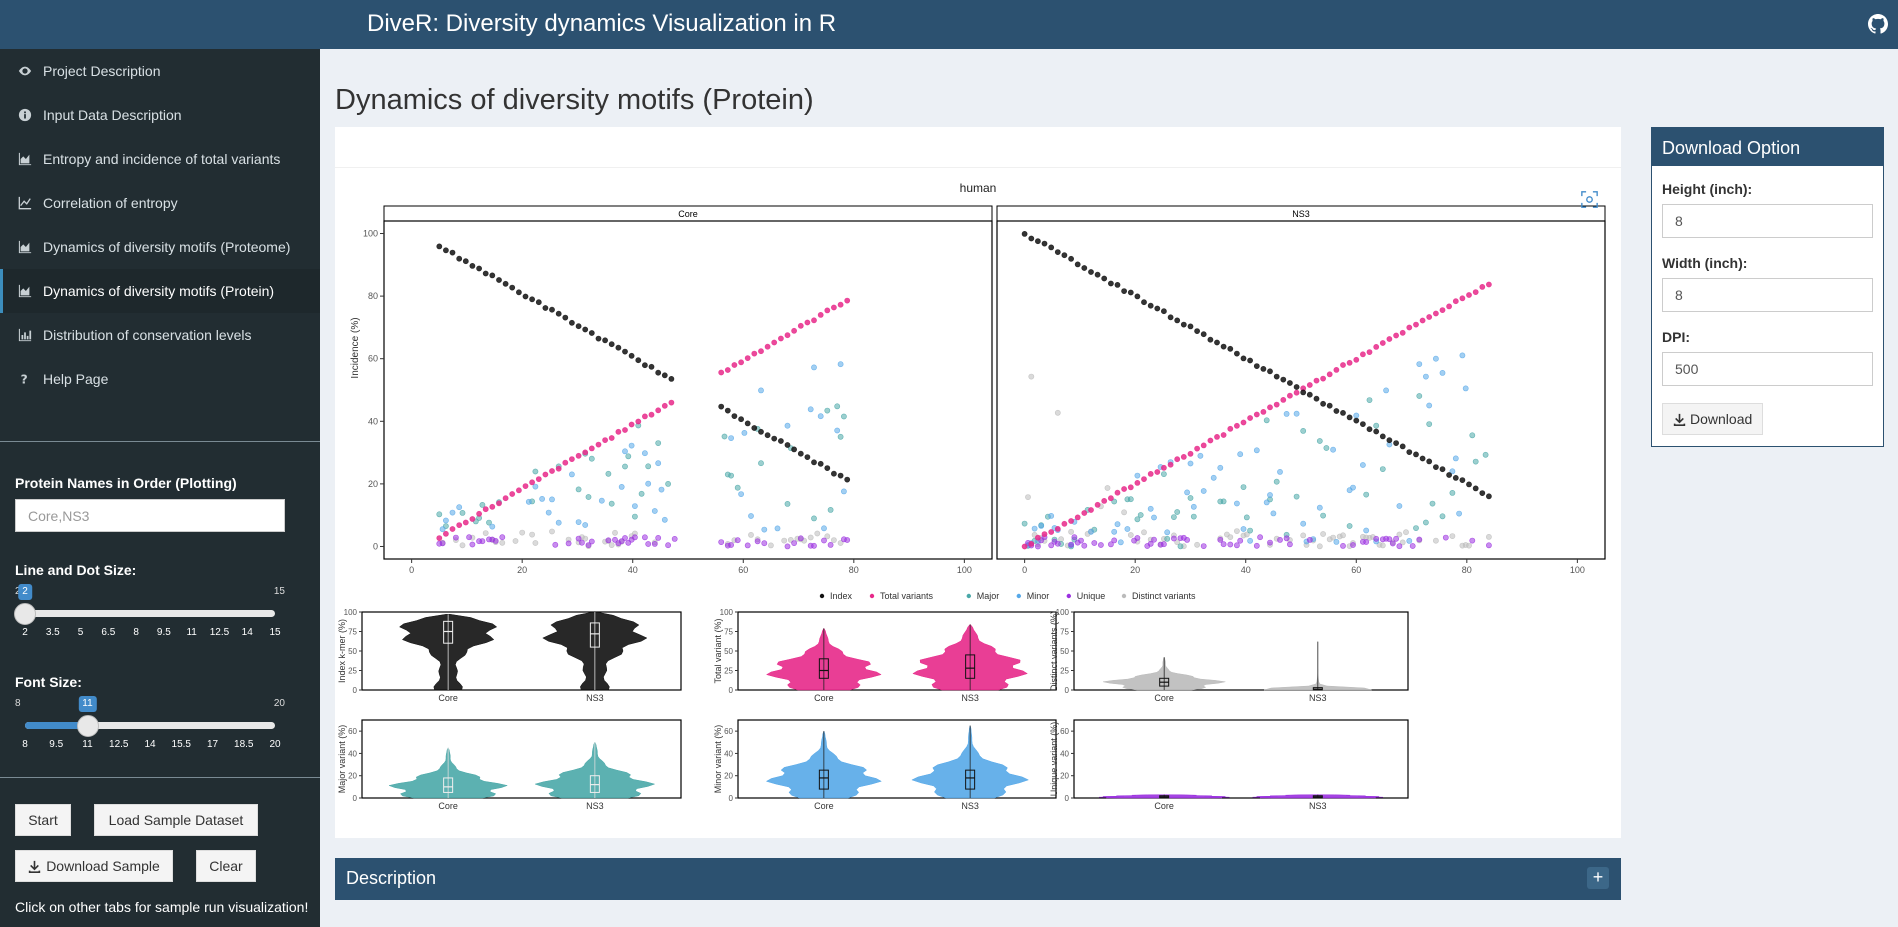 The height and width of the screenshot is (927, 1898). What do you see at coordinates (373, 296) in the screenshot?
I see `y-tick-label: 80` at bounding box center [373, 296].